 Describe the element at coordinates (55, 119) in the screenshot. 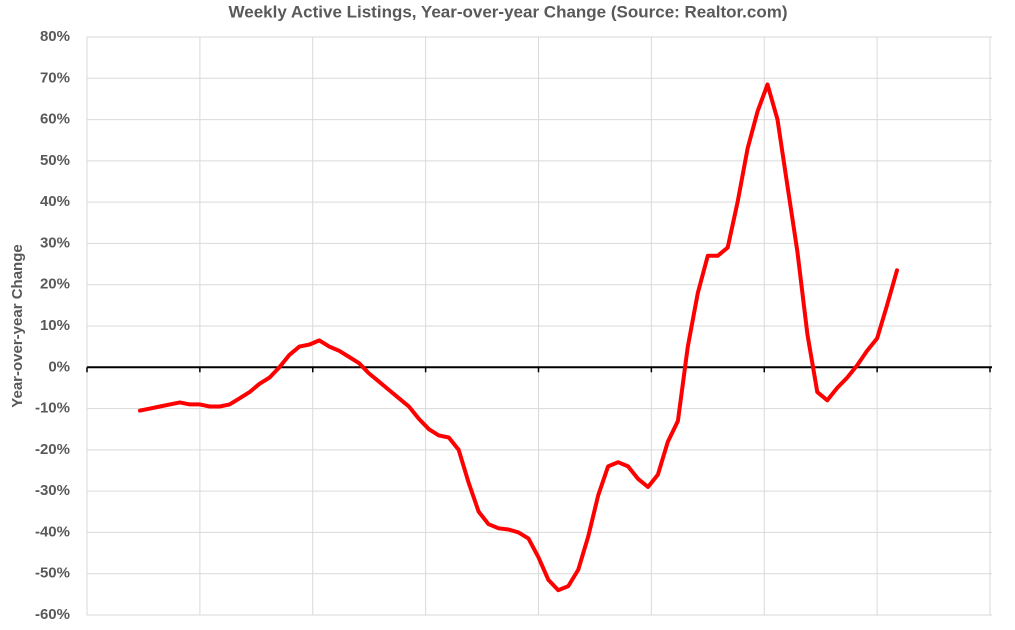

I see `y-tick-label: 60%` at that location.